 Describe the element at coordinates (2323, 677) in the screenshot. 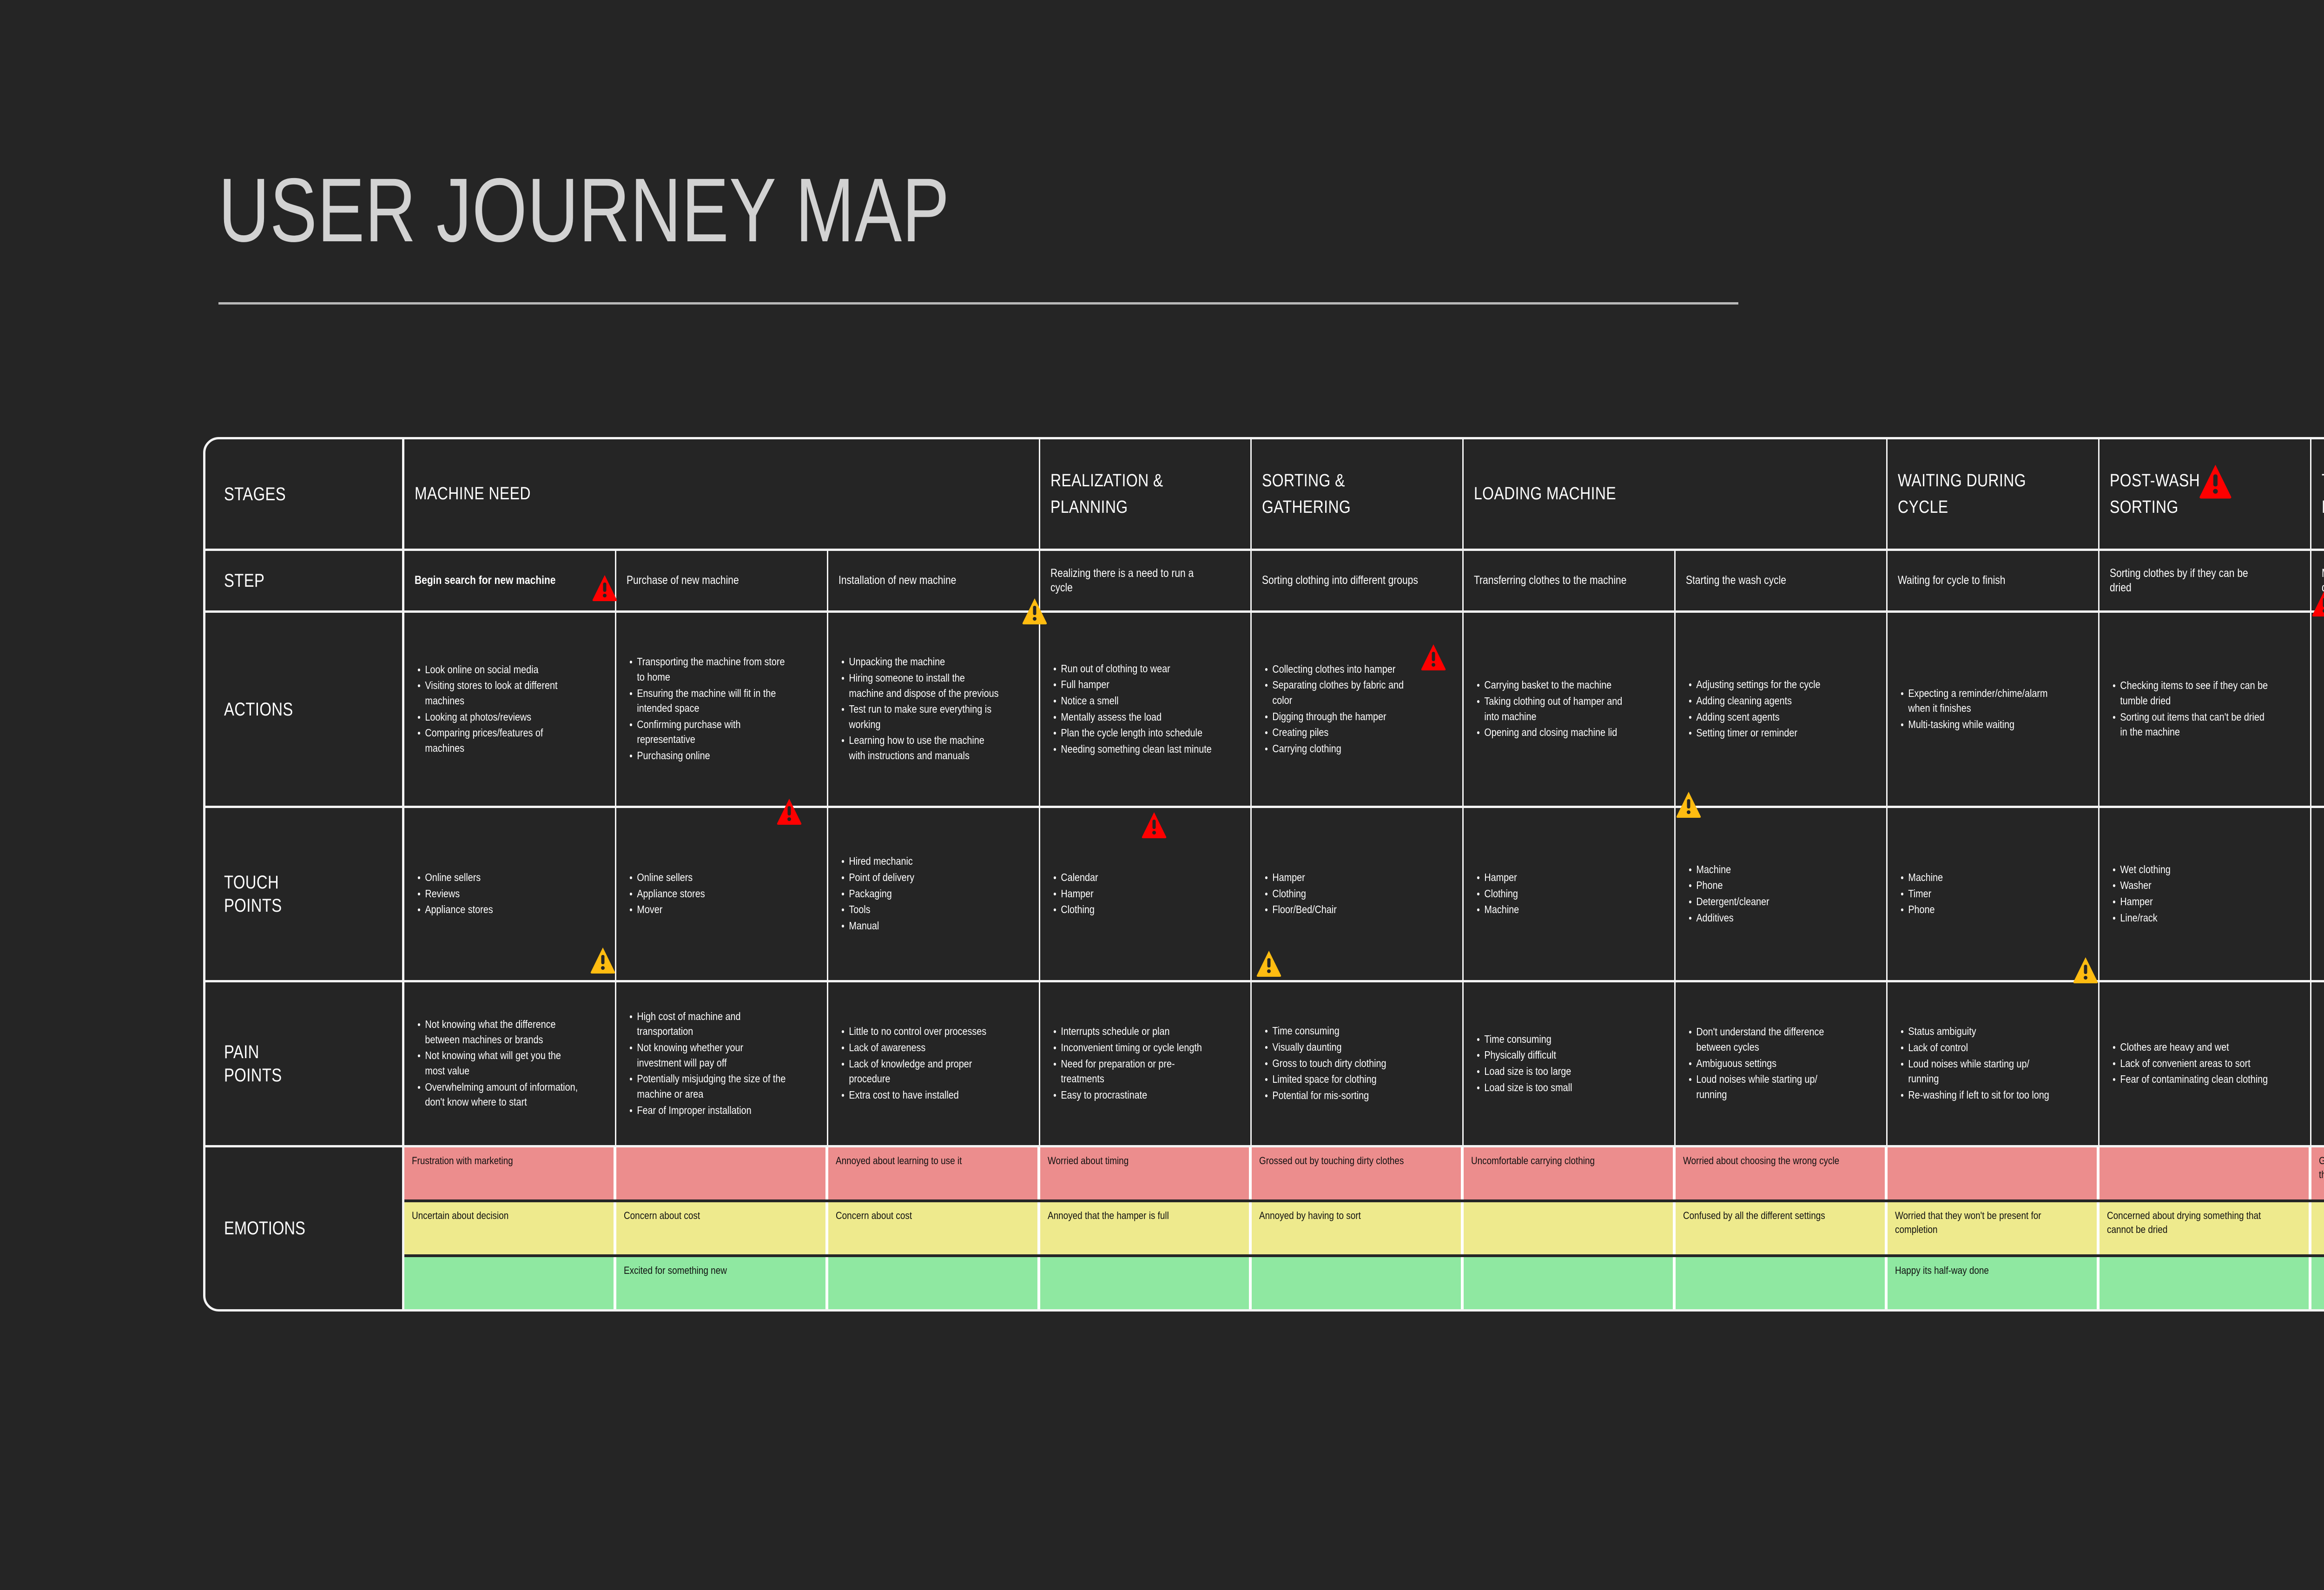

I see `list-item: Carrying clothing over to drier` at that location.